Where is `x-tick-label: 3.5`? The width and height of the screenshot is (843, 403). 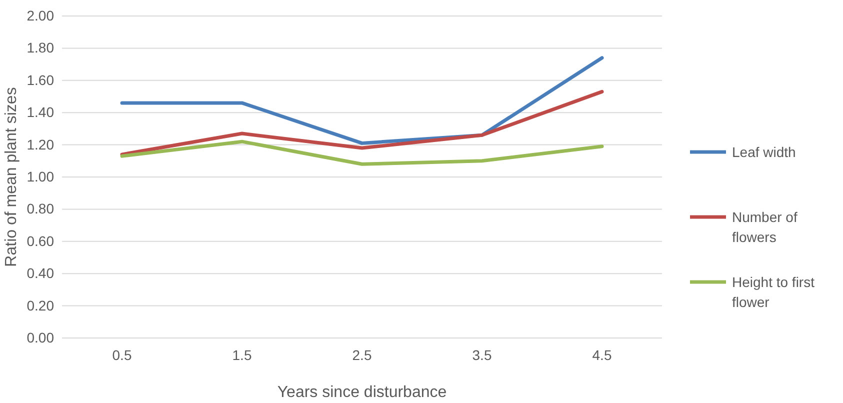 x-tick-label: 3.5 is located at coordinates (482, 354).